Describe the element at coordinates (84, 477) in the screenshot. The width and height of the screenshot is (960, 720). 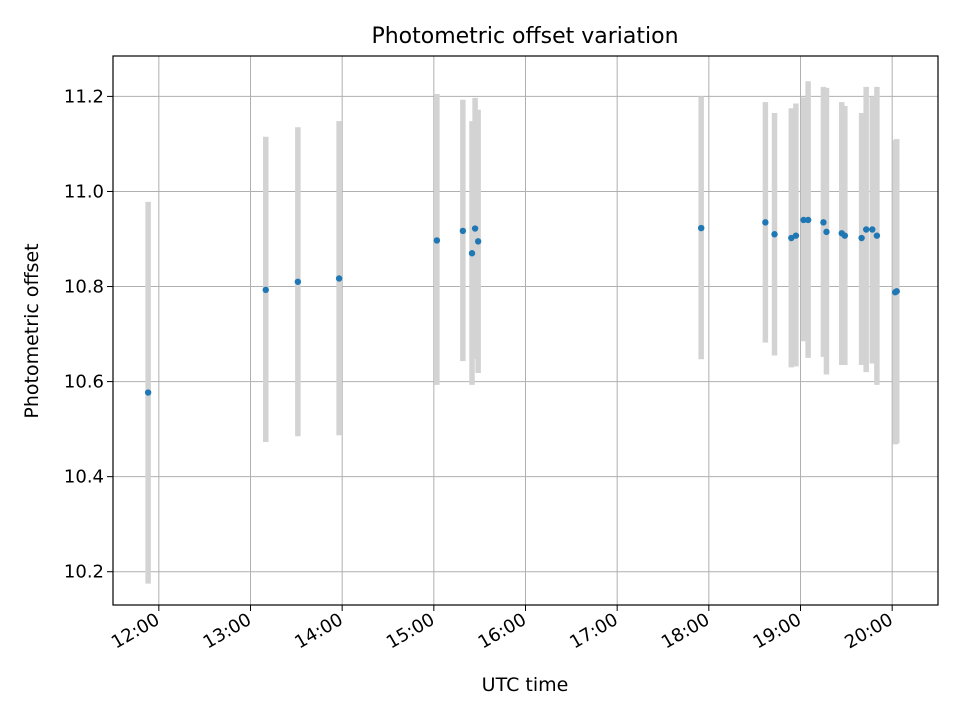
I see `y-tick-label: 10.4` at that location.